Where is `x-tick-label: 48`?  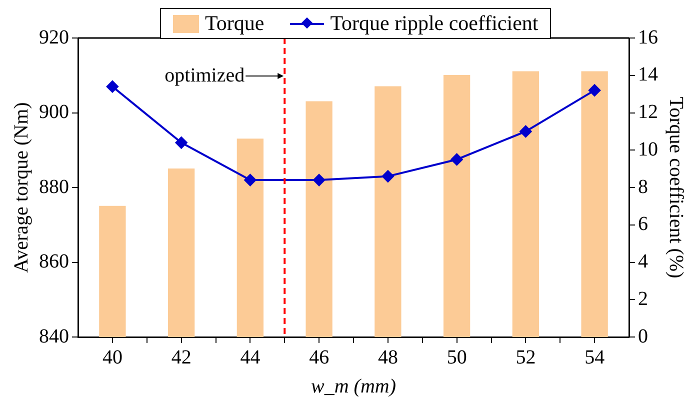
x-tick-label: 48 is located at coordinates (388, 357).